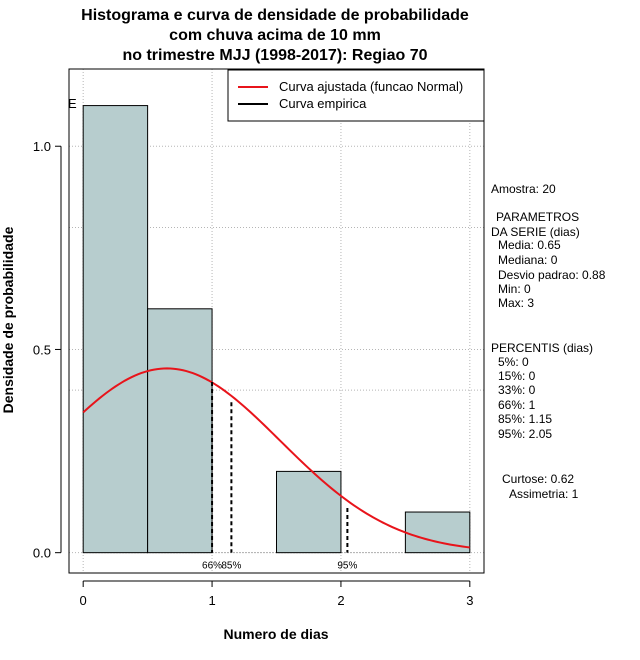  What do you see at coordinates (542, 348) in the screenshot?
I see `stats-percentis-title: PERCENTIS (dias)` at bounding box center [542, 348].